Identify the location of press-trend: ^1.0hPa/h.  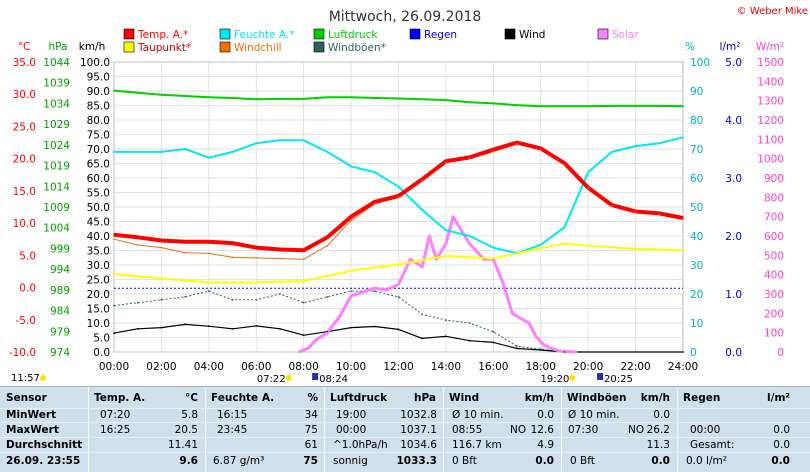
(360, 445).